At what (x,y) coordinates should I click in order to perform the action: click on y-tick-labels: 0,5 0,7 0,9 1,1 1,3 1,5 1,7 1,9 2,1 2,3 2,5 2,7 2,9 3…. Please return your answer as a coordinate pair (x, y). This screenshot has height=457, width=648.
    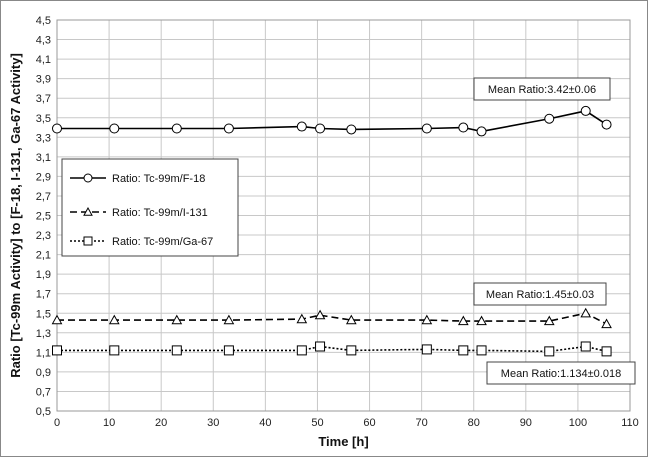
    Looking at the image, I should click on (43, 216).